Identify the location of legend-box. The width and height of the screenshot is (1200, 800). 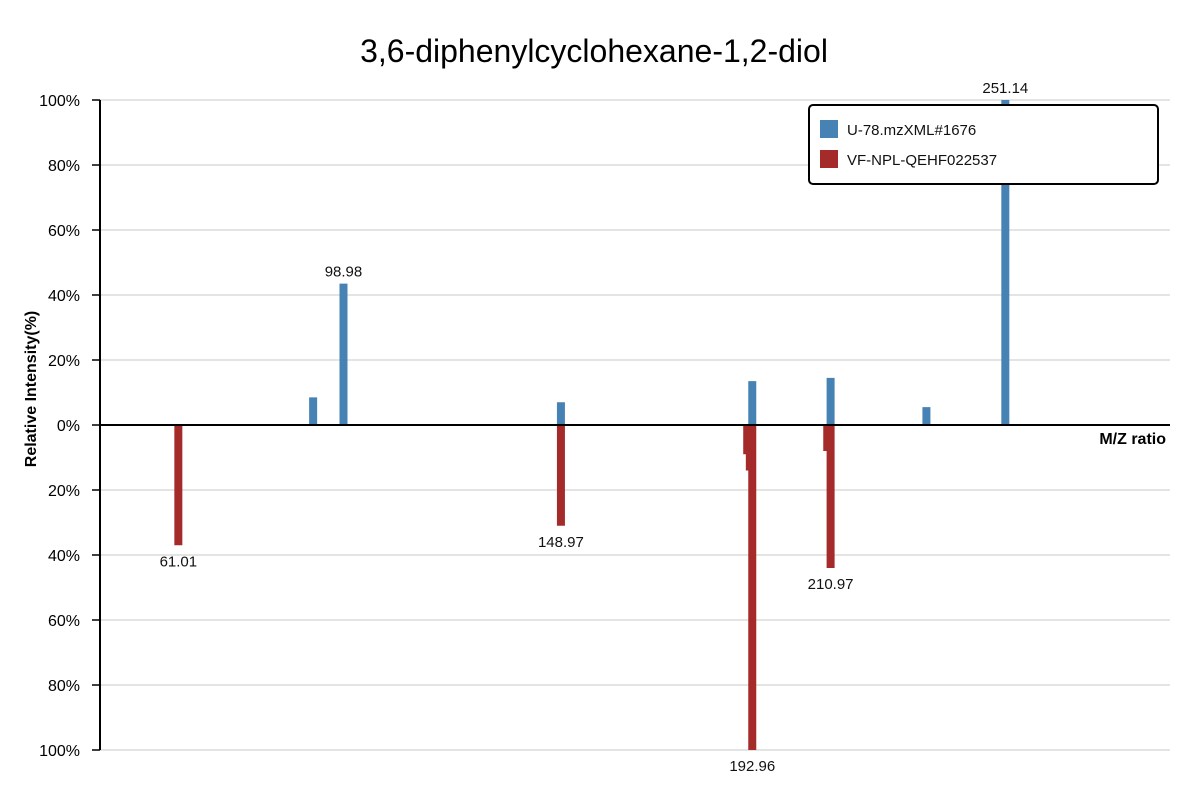
(983, 144).